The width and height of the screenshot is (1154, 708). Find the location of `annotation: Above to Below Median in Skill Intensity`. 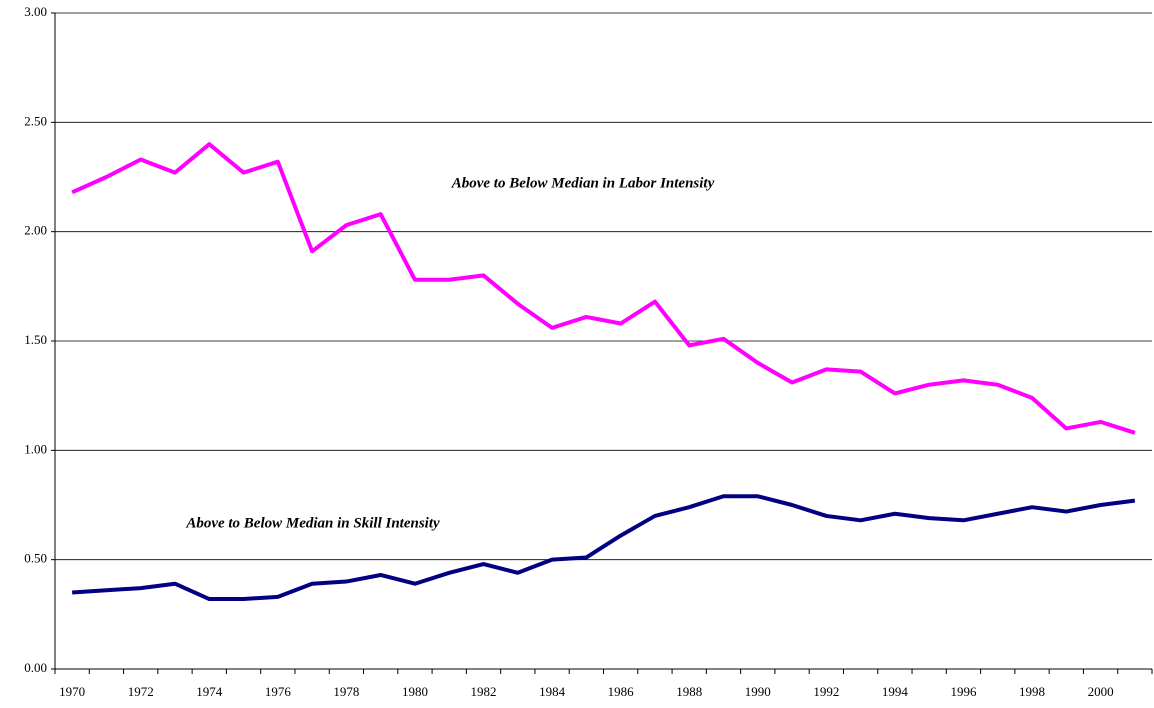

annotation: Above to Below Median in Skill Intensity is located at coordinates (312, 523).